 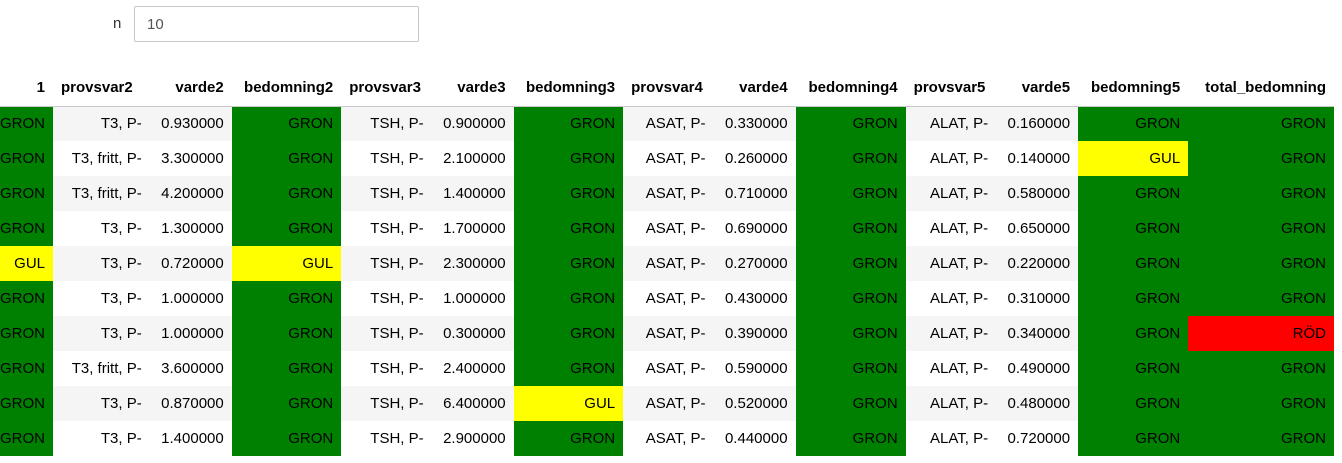 I want to click on cell-varde5: 0.310000, so click(x=1037, y=298).